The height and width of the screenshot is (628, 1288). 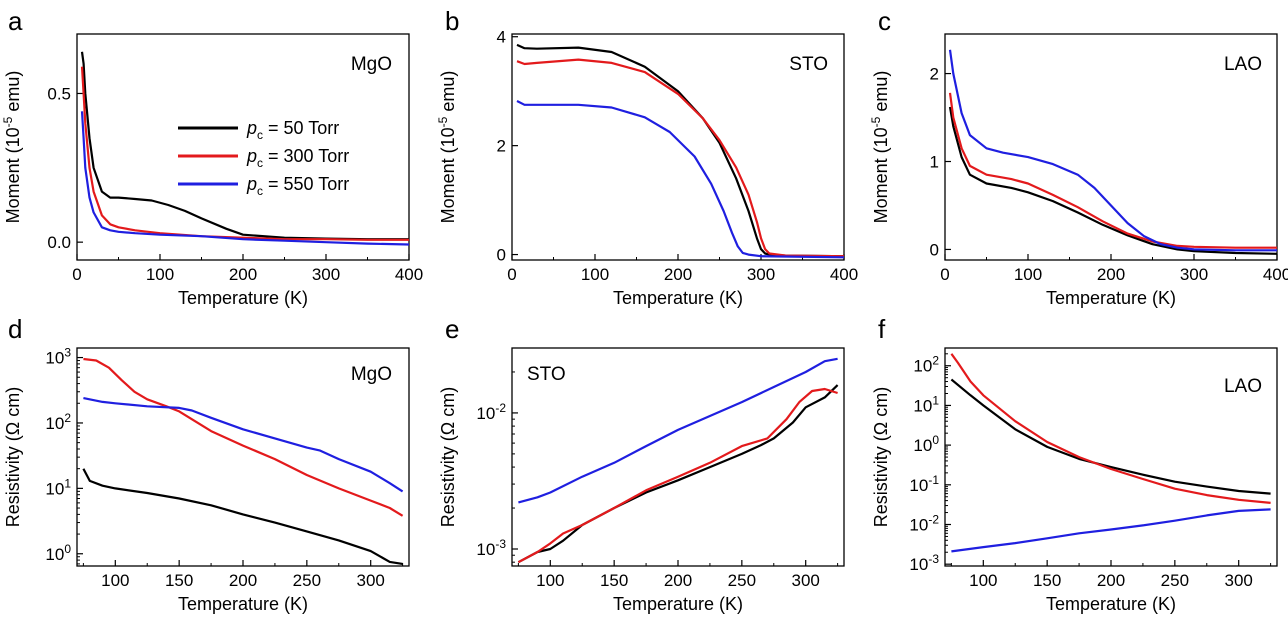 What do you see at coordinates (452, 329) in the screenshot?
I see `panel-label: e` at bounding box center [452, 329].